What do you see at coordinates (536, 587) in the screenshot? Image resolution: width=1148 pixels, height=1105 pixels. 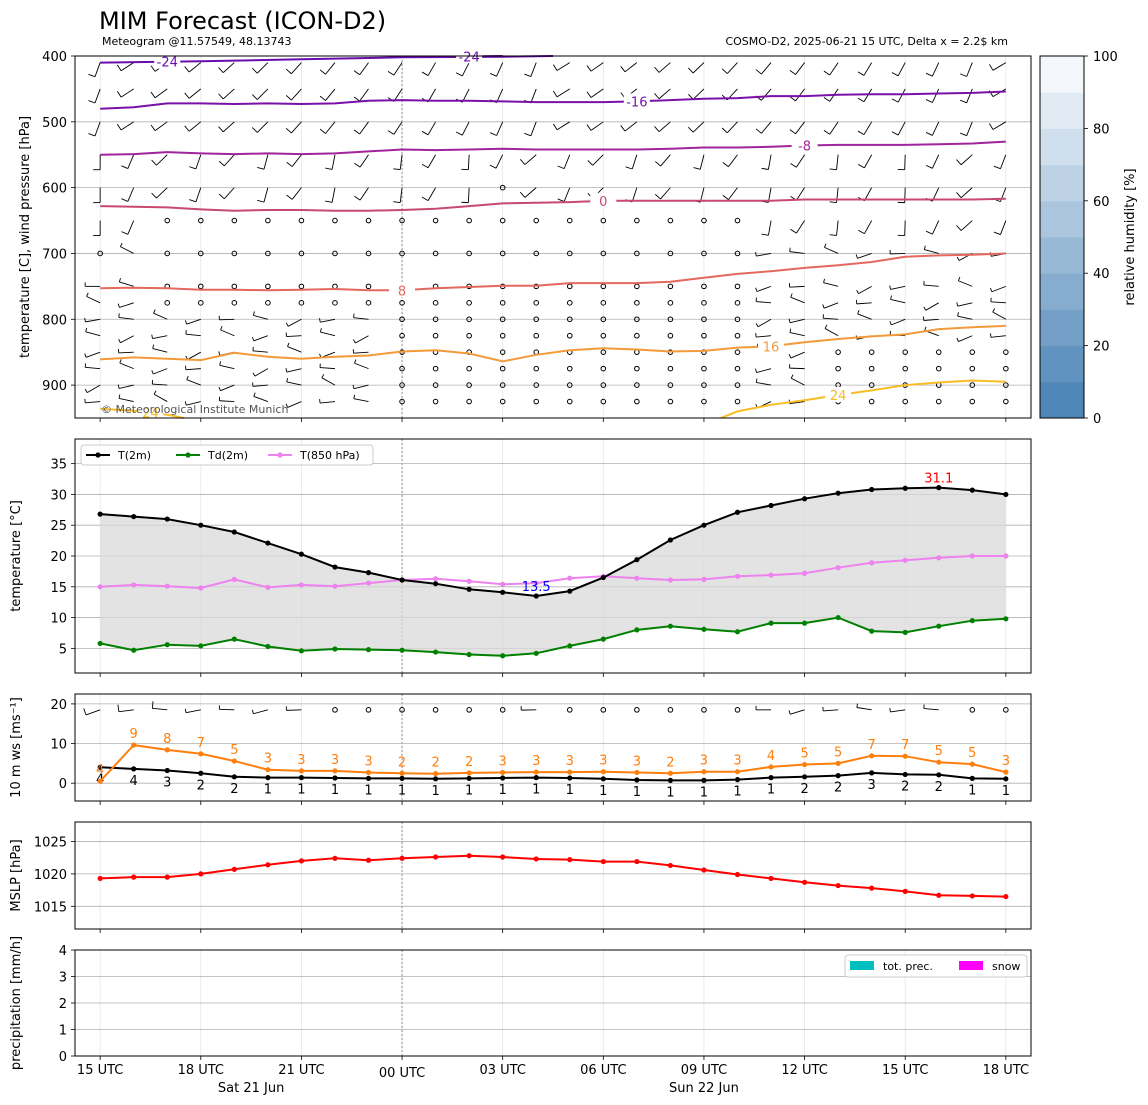 I see `temp-extreme-label: 13.5` at bounding box center [536, 587].